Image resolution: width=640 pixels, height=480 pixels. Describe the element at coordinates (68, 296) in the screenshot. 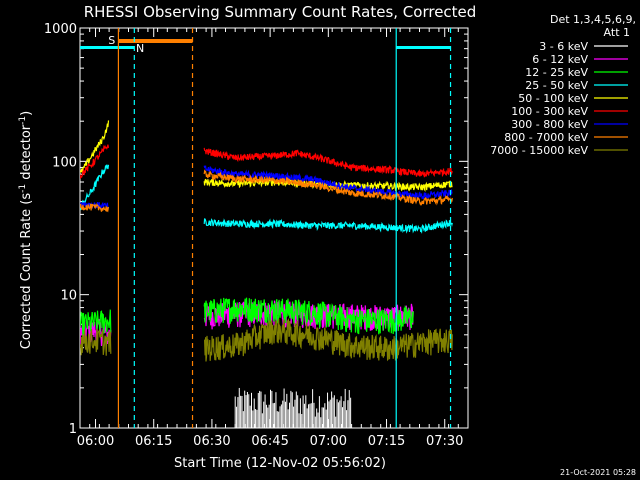

I see `y-tick-label: 10` at that location.